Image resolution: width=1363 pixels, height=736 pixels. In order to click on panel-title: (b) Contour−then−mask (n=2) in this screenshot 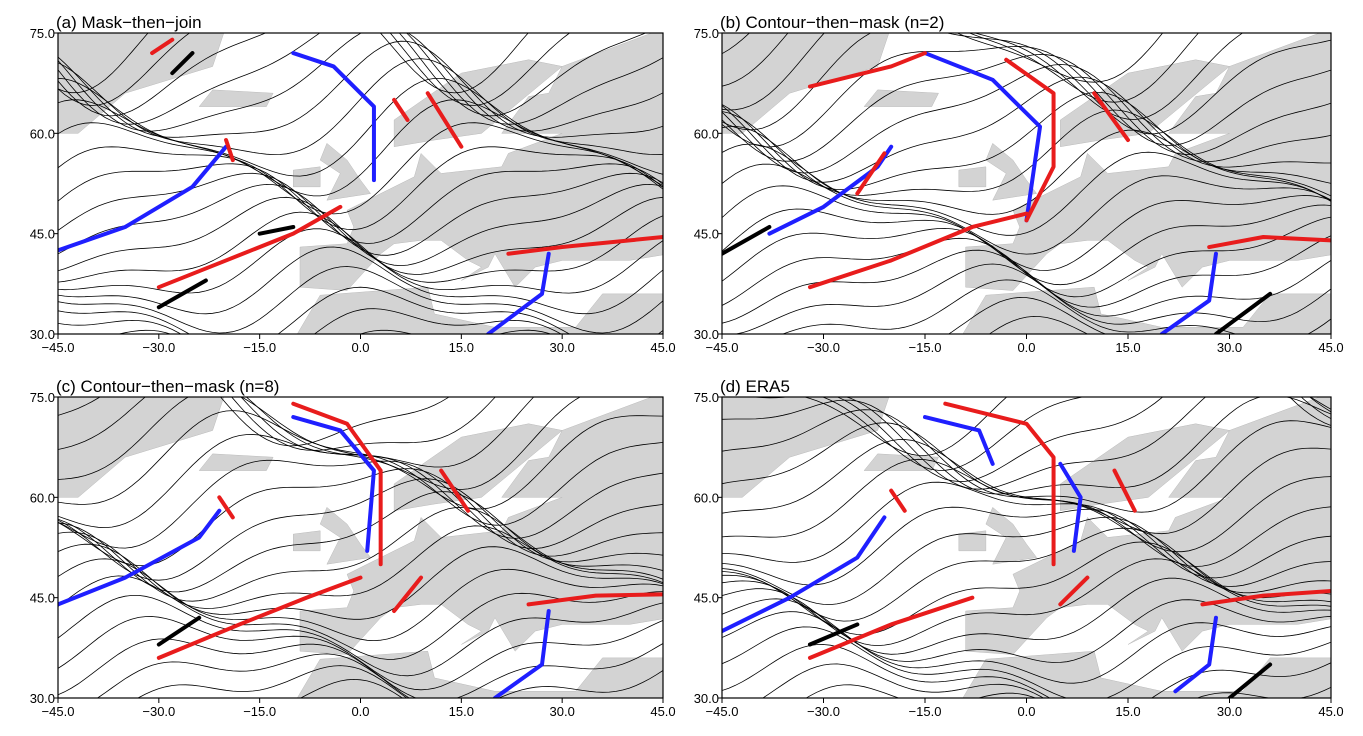, I will do `click(832, 22)`.